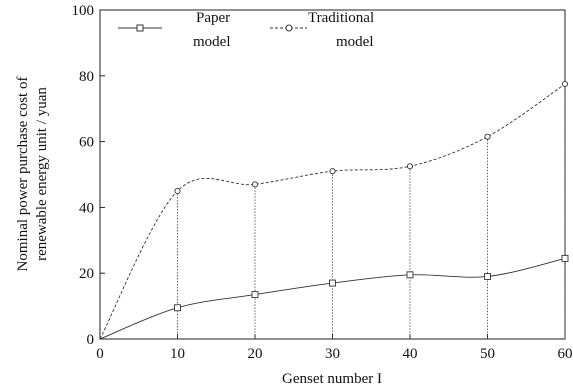 The height and width of the screenshot is (389, 573). I want to click on x-tick-label: 0, so click(100, 354).